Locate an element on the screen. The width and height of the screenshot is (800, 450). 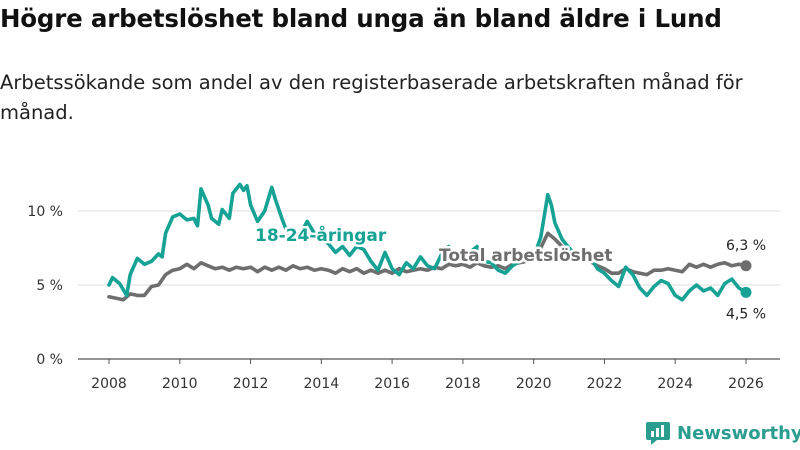
brand-logo: Newsworthy is located at coordinates (722, 433).